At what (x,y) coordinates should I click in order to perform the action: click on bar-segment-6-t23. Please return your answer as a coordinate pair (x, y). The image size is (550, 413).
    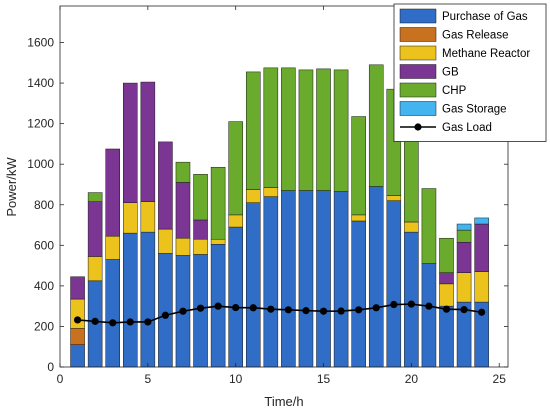
    Looking at the image, I should click on (464, 227).